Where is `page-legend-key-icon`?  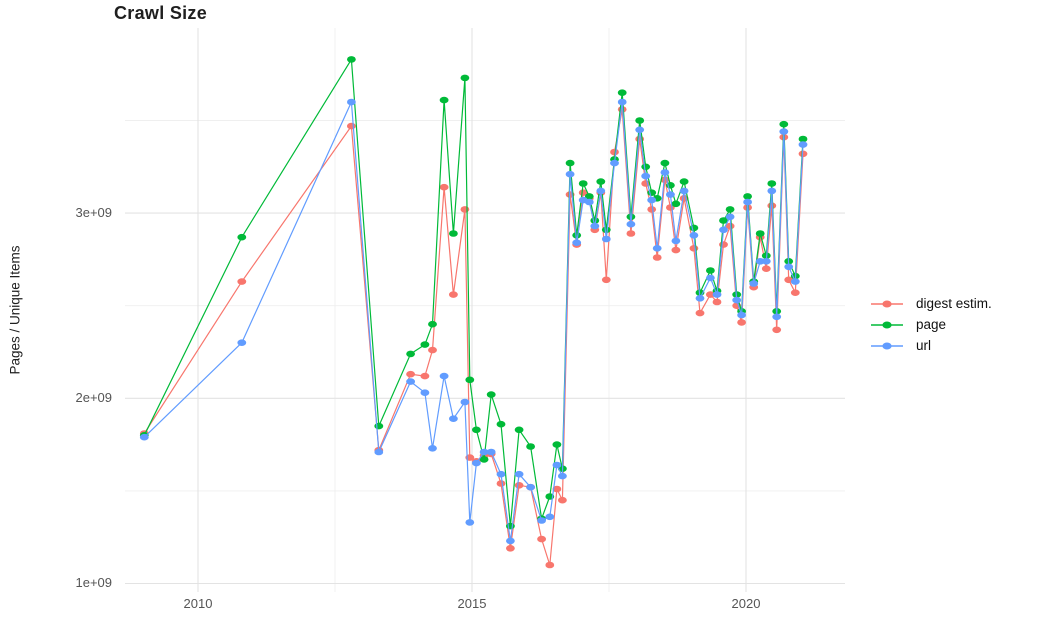 page-legend-key-icon is located at coordinates (887, 324).